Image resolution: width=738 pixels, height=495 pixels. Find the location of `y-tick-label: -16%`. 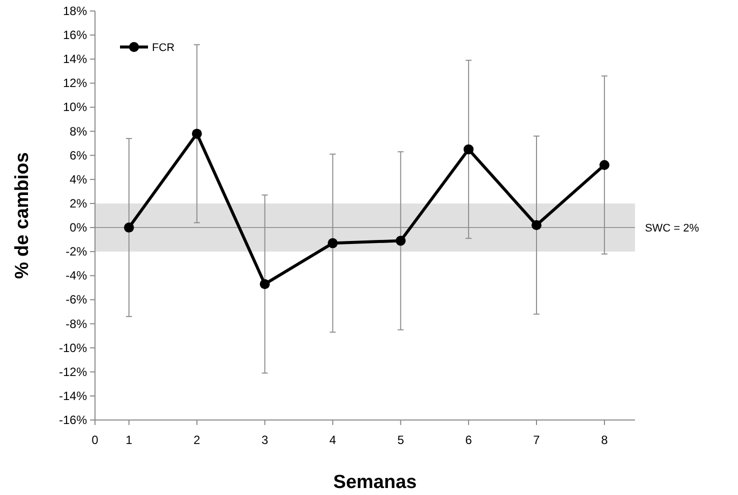

y-tick-label: -16% is located at coordinates (73, 420).